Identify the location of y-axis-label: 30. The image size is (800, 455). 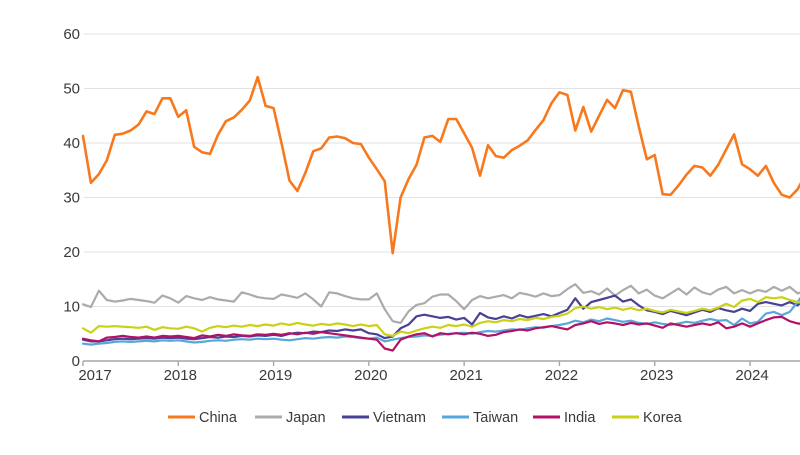
(71, 198).